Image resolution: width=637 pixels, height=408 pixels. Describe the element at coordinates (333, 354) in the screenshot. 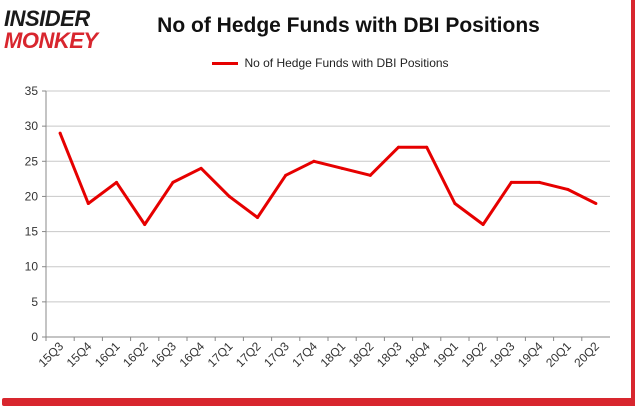

I see `x-tick-label: 18Q1` at that location.